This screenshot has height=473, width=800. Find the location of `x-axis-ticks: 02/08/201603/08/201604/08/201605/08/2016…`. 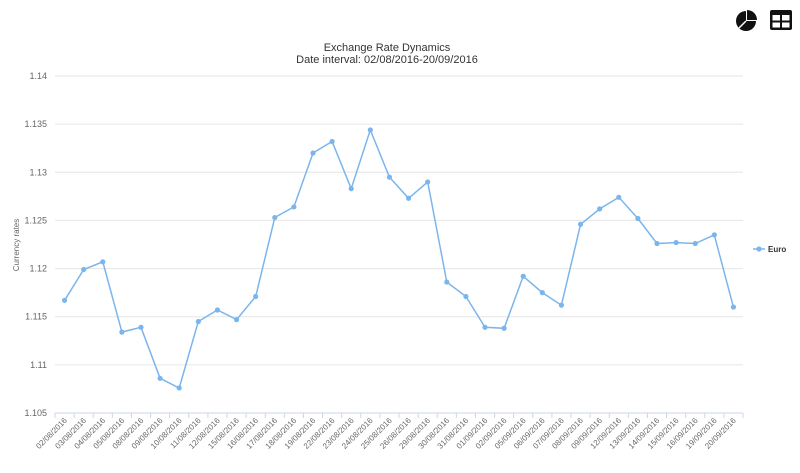

x-axis-ticks: 02/08/201603/08/201604/08/201605/08/2016… is located at coordinates (389, 432).